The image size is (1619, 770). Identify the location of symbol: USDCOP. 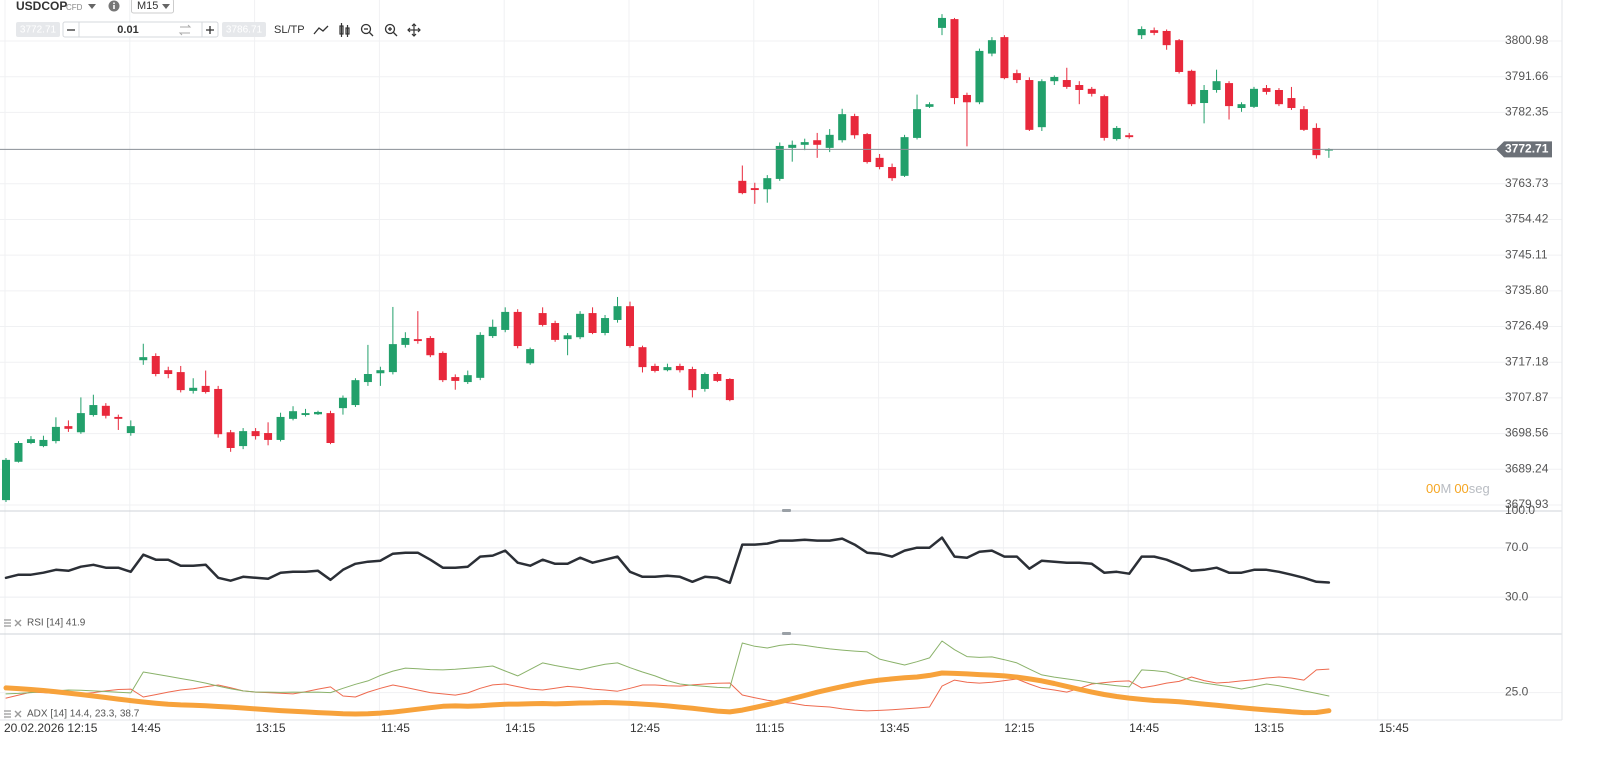
(41, 6).